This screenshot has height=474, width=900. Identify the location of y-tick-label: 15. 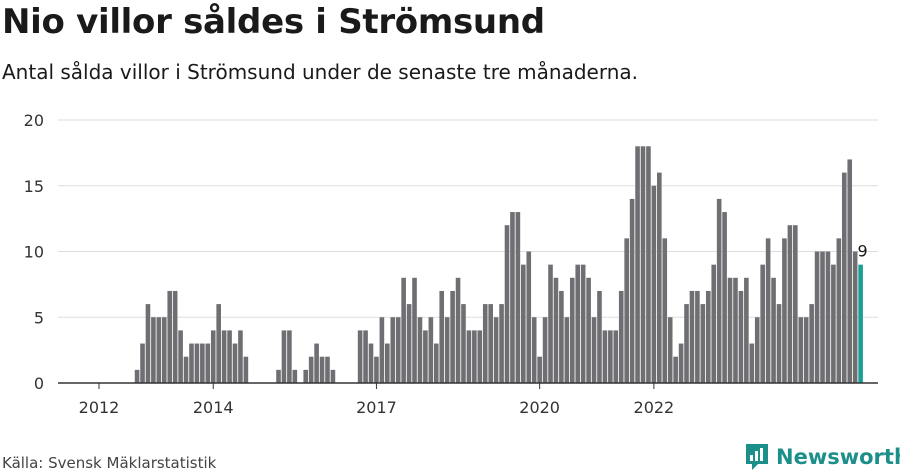
(34, 186).